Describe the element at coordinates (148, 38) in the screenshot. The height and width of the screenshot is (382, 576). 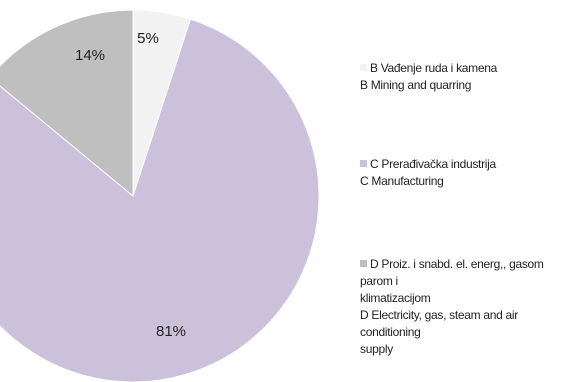
I see `slice-label-mining: 5%` at that location.